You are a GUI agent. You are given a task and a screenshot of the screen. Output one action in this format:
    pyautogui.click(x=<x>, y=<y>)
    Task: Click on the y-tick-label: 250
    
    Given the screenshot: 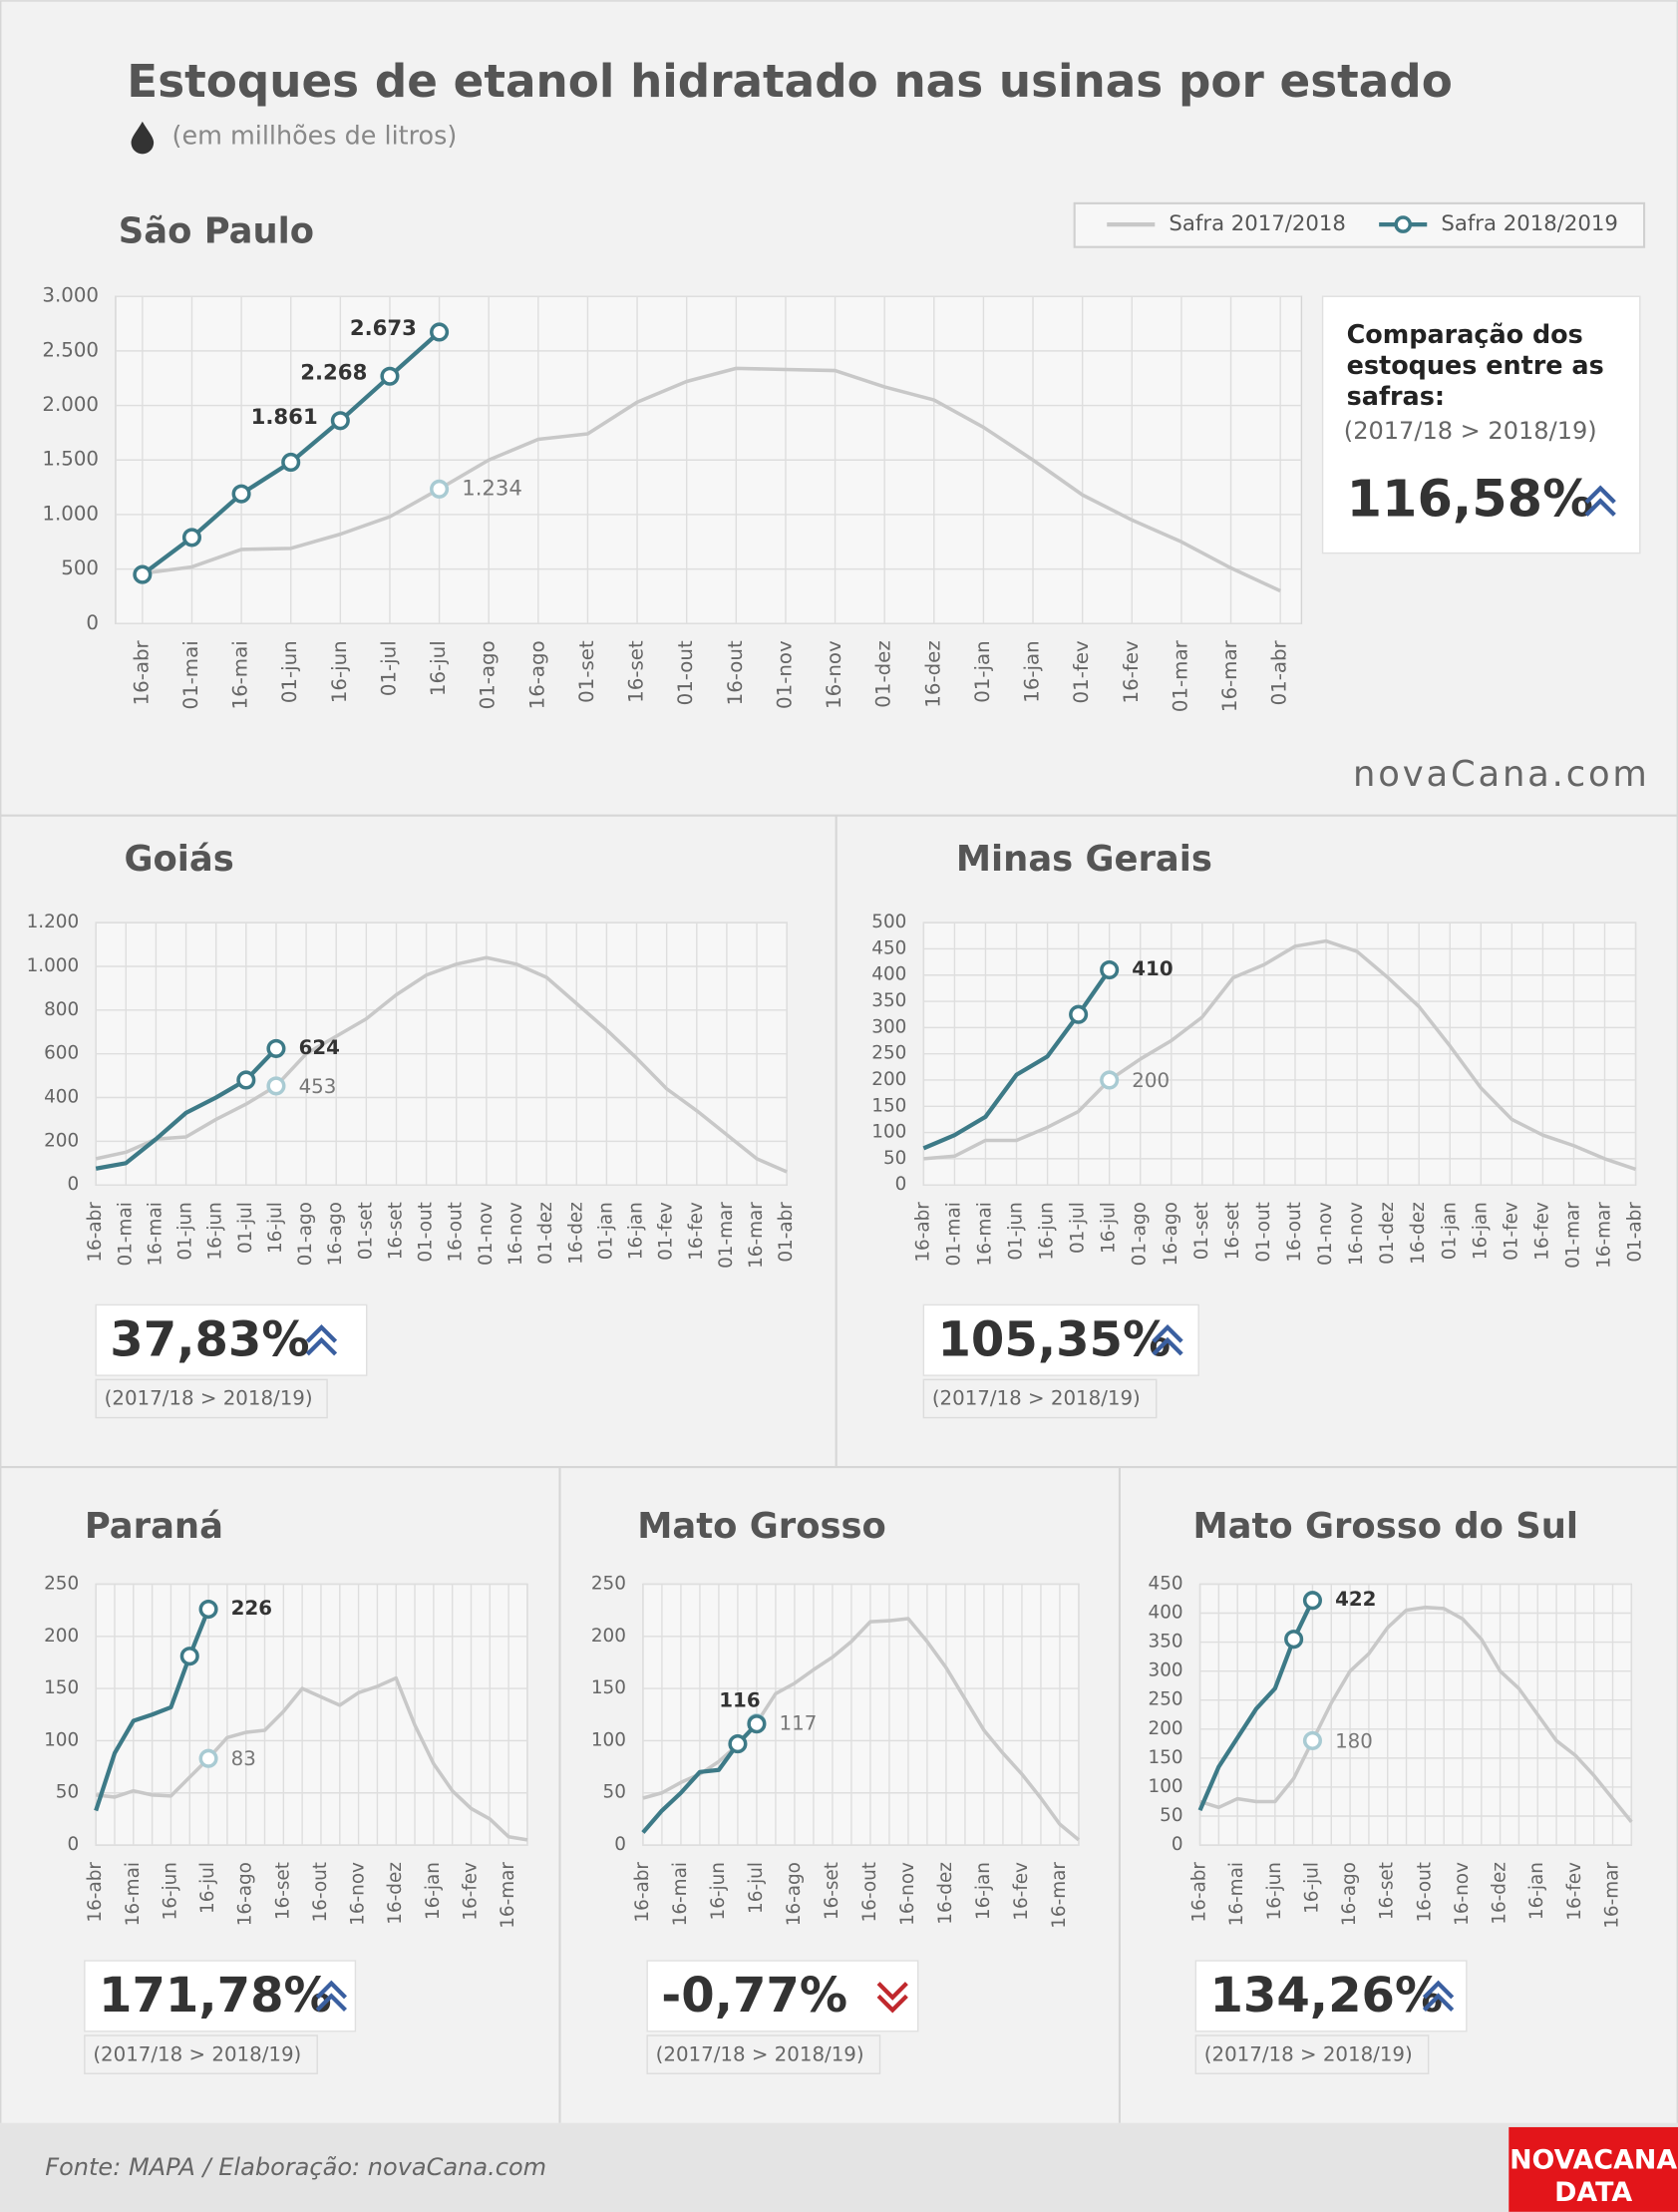 What is the action you would take?
    pyautogui.click(x=1166, y=1699)
    